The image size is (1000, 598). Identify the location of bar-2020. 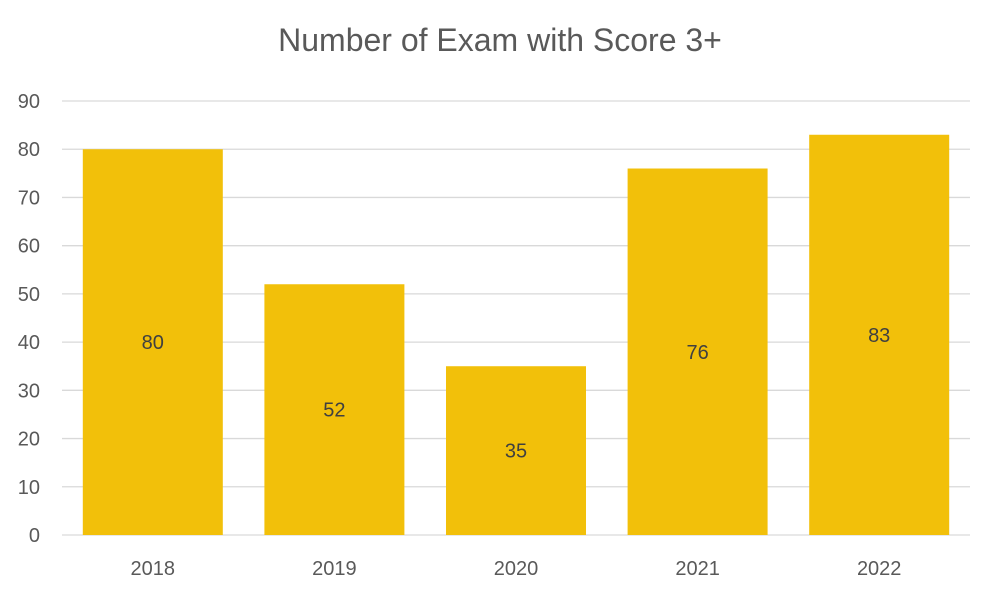
(516, 450).